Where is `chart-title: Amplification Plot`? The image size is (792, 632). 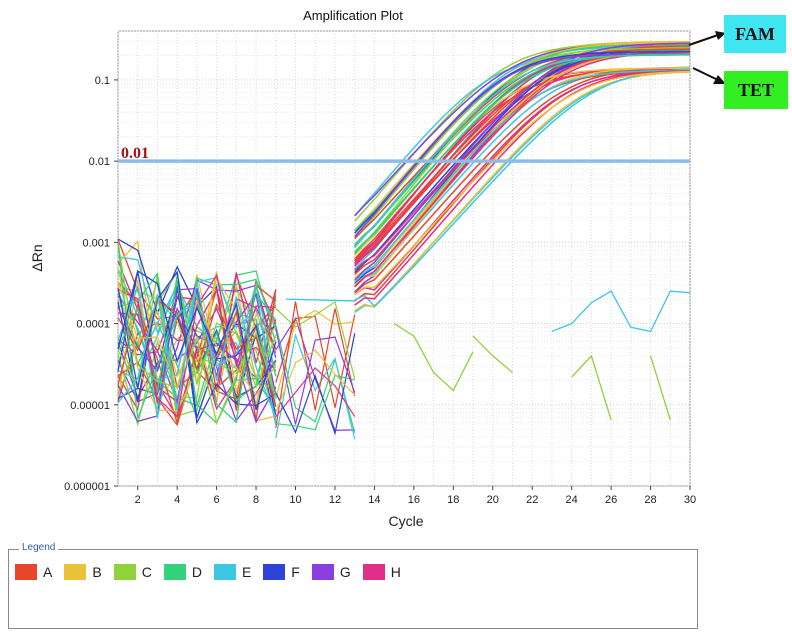 chart-title: Amplification Plot is located at coordinates (353, 15).